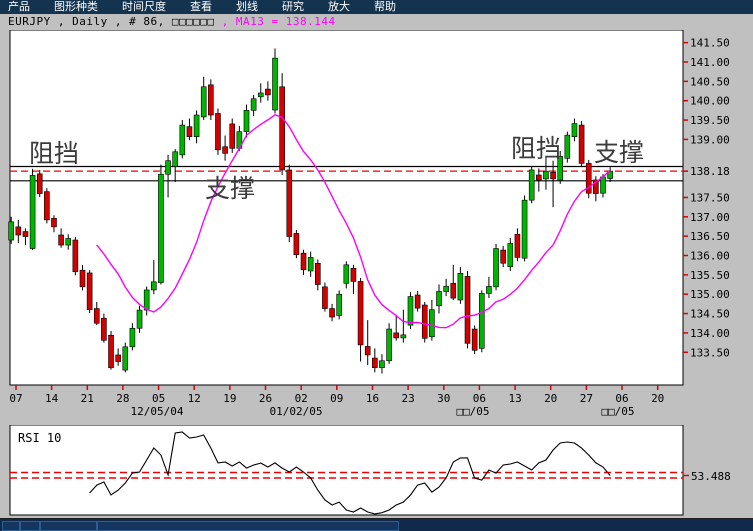 This screenshot has height=531, width=753. Describe the element at coordinates (617, 411) in the screenshot. I see `x-axis-month-label: □□/05` at that location.